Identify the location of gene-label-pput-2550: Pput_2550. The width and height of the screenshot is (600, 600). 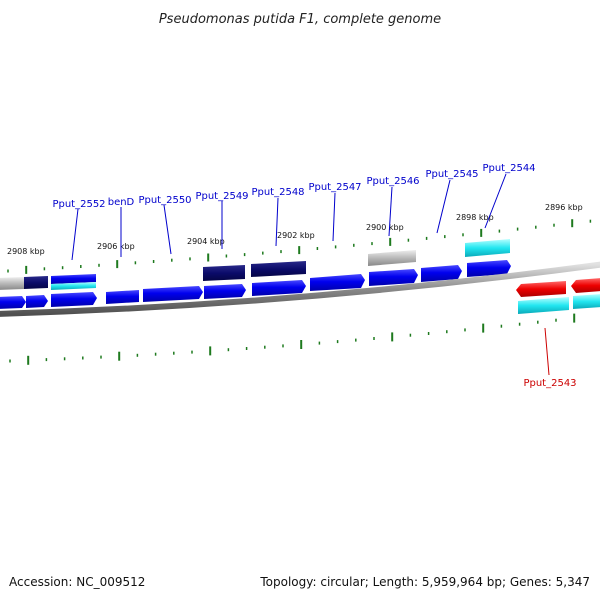
(164, 200).